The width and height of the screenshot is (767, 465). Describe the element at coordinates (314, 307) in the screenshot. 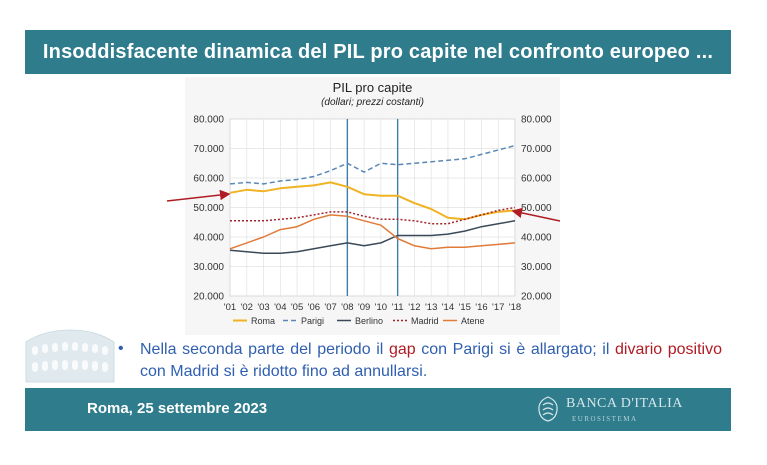

I see `x-tick-label: '06` at that location.